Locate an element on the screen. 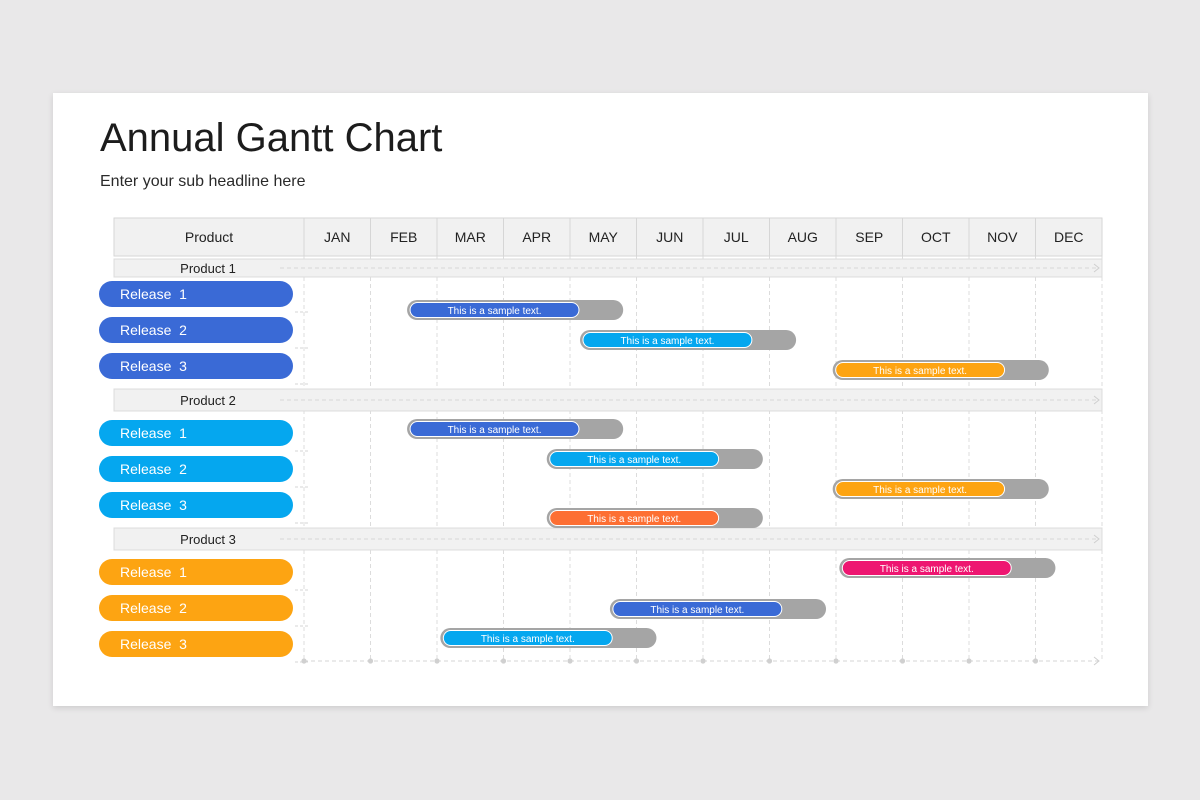 This screenshot has width=1200, height=800. group-name: Product 3 is located at coordinates (208, 539).